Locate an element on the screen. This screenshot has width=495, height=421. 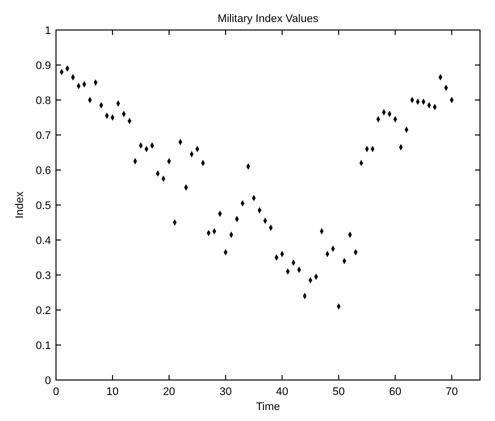
x-tick-label: 0 is located at coordinates (56, 392).